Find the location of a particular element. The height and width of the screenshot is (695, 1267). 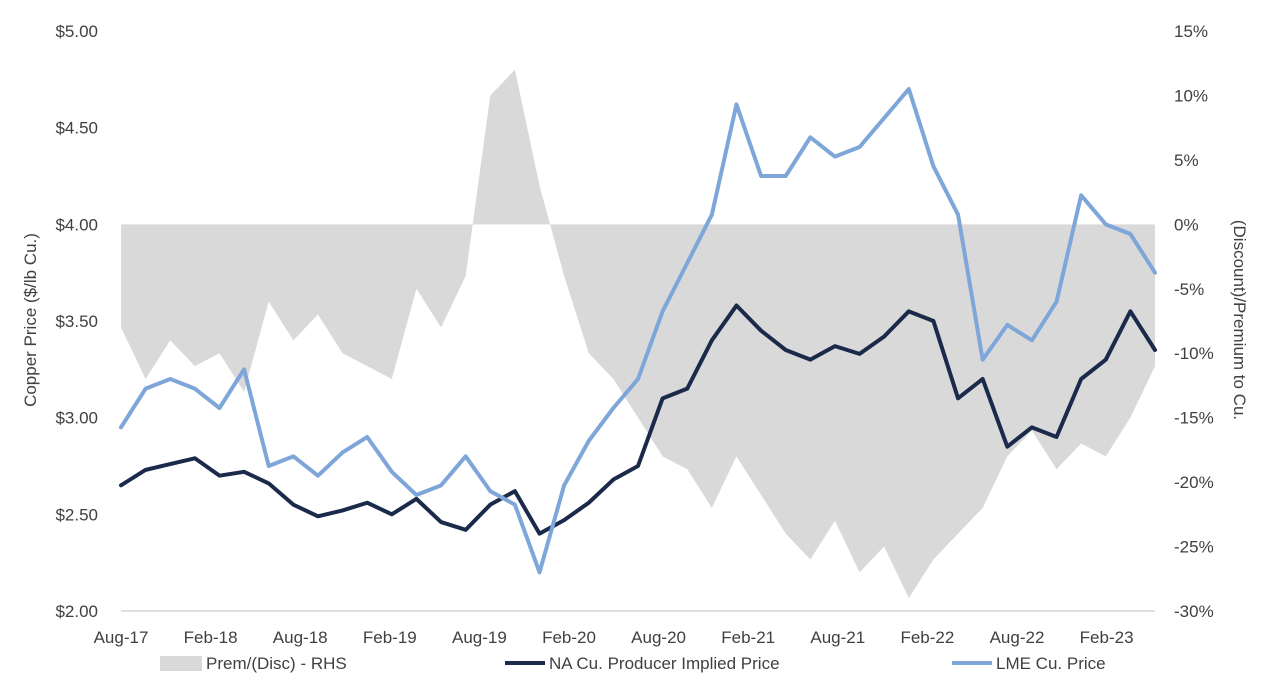

y-tick-label: $2.00 is located at coordinates (76, 611).